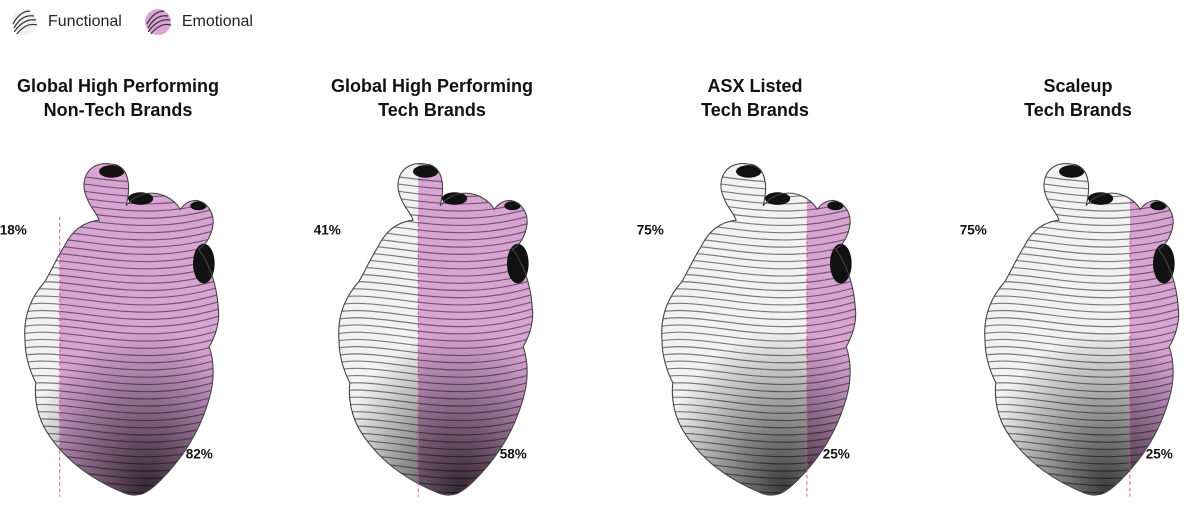 The height and width of the screenshot is (511, 1200). What do you see at coordinates (131, 22) in the screenshot?
I see `legend: Functional Emotional` at bounding box center [131, 22].